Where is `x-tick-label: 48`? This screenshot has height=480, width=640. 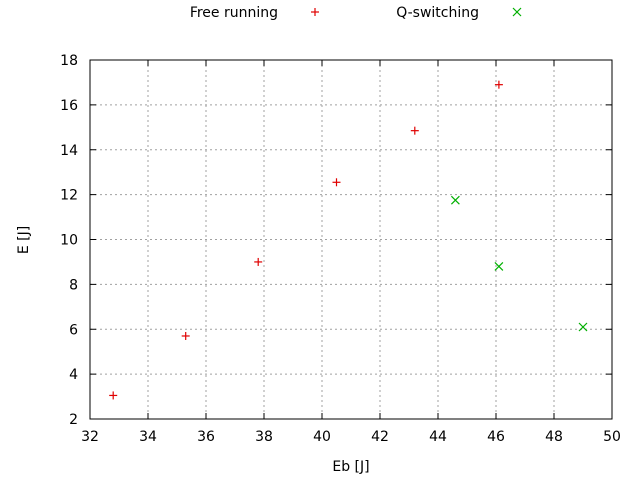 x-tick-label: 48 is located at coordinates (554, 437).